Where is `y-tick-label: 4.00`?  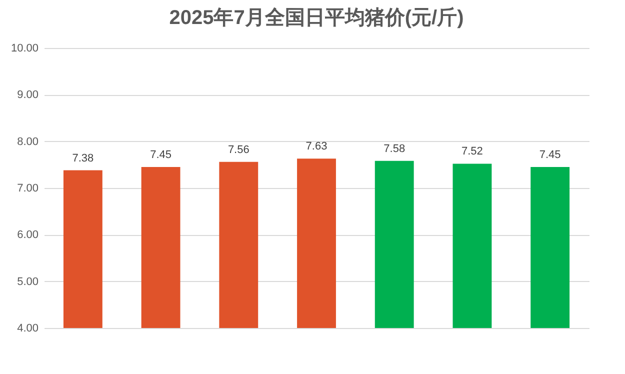 y-tick-label: 4.00 is located at coordinates (27, 328).